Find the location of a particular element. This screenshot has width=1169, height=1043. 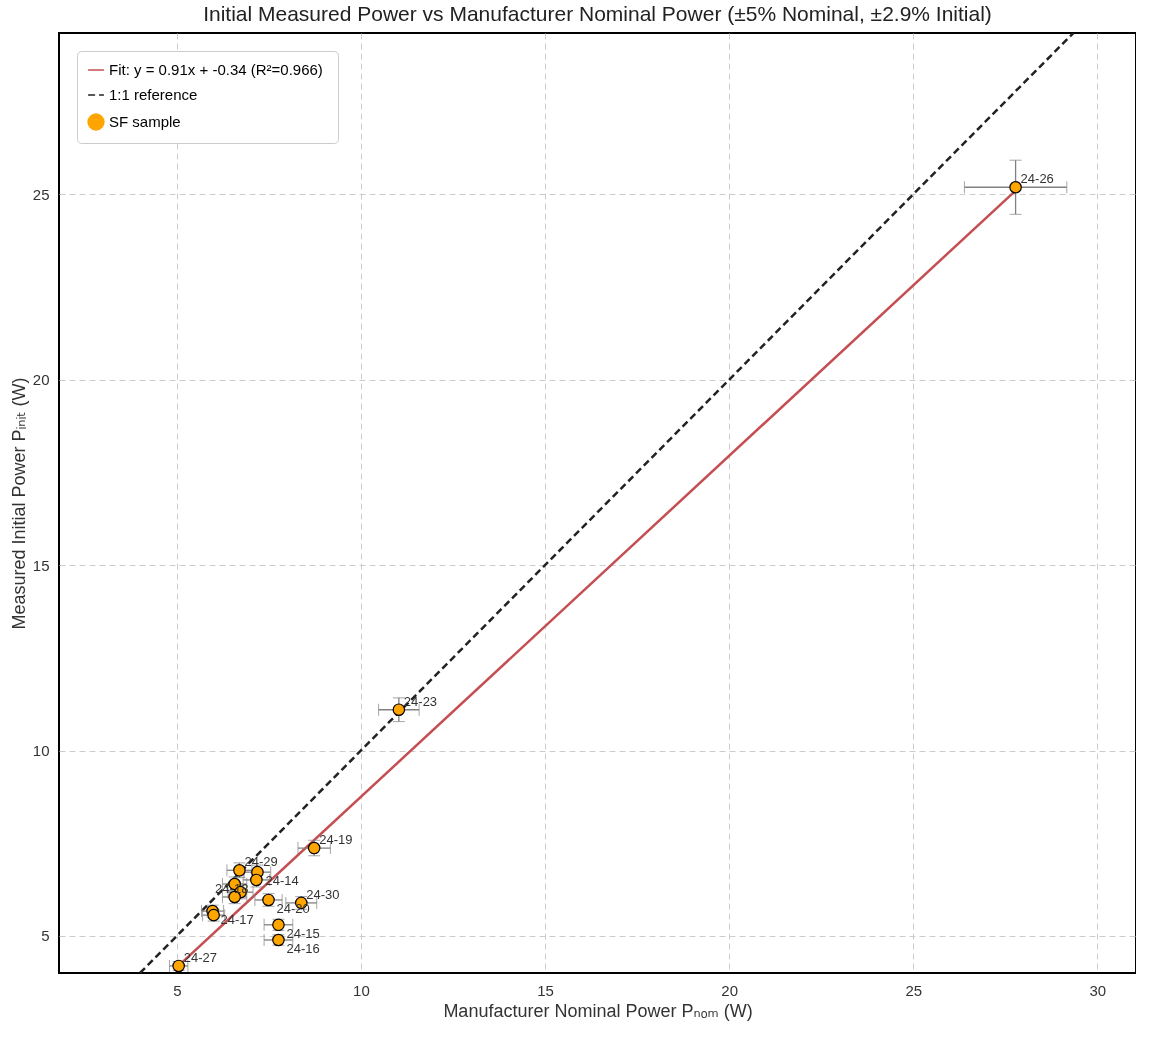

y-axis-title: Measured Initial Power Pᵢₙᵢₜ (W) is located at coordinates (18, 503).